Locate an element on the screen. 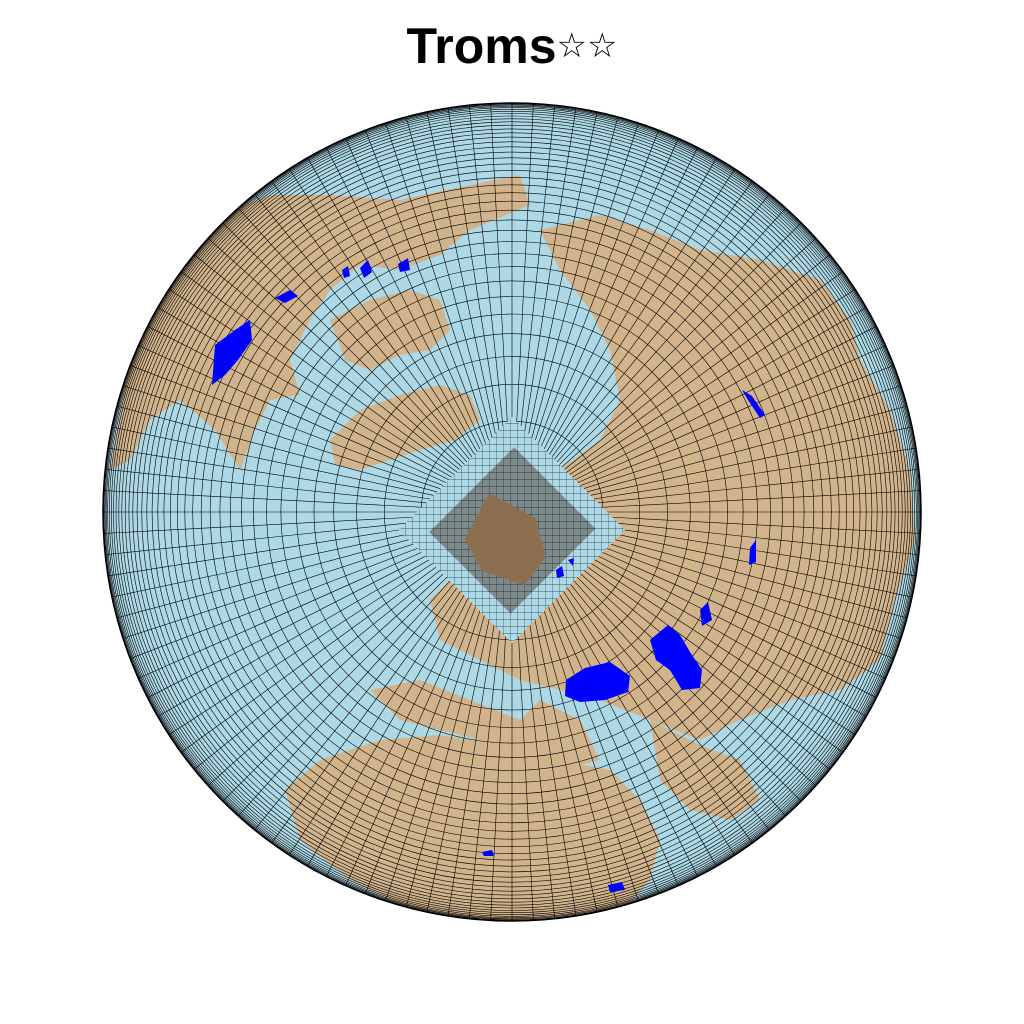  land-arabia is located at coordinates (705, 770).